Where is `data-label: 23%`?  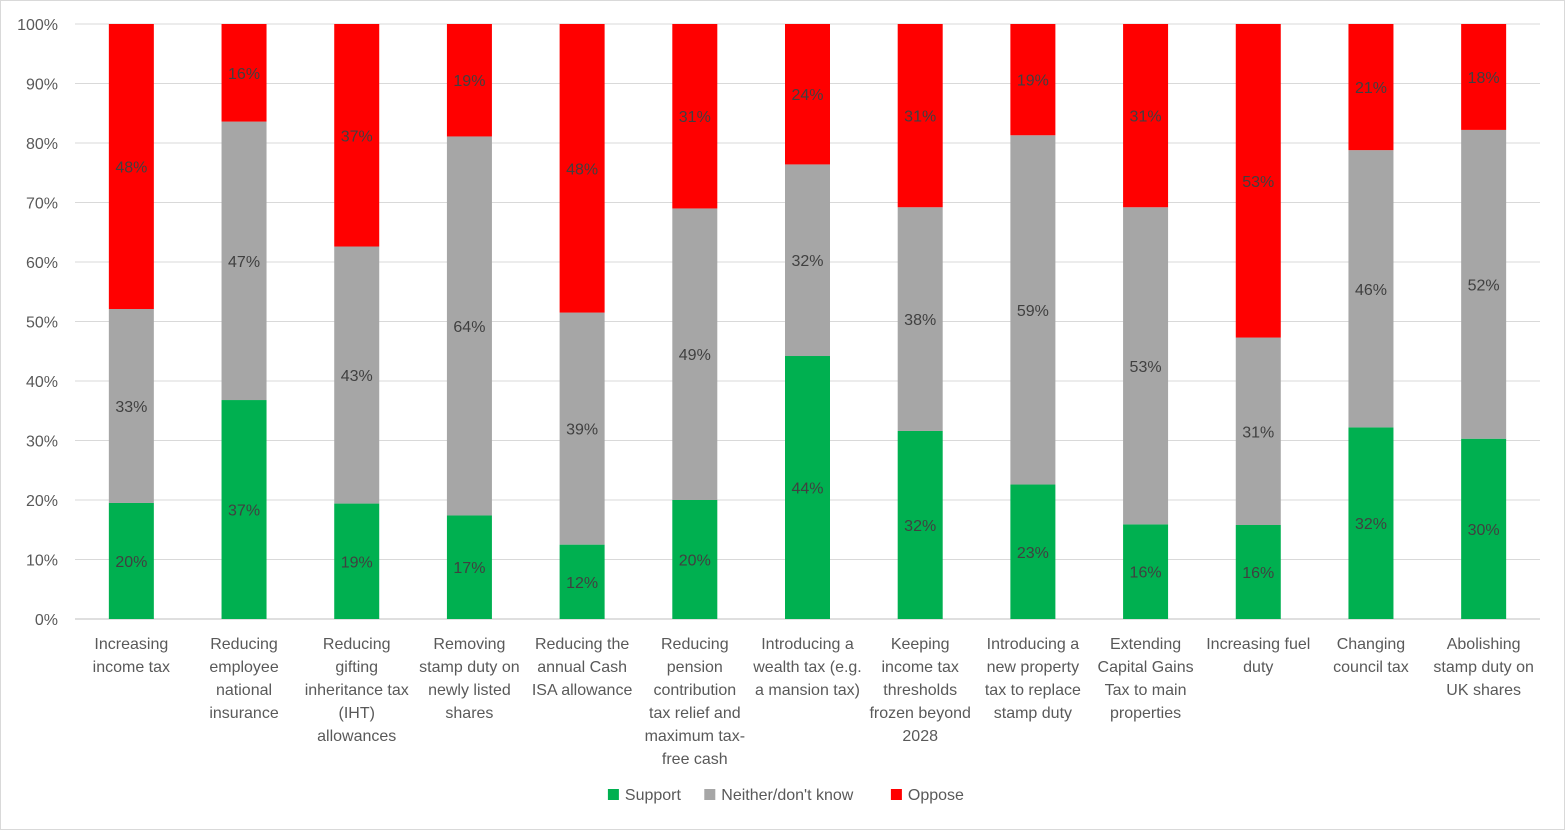 data-label: 23% is located at coordinates (1033, 553).